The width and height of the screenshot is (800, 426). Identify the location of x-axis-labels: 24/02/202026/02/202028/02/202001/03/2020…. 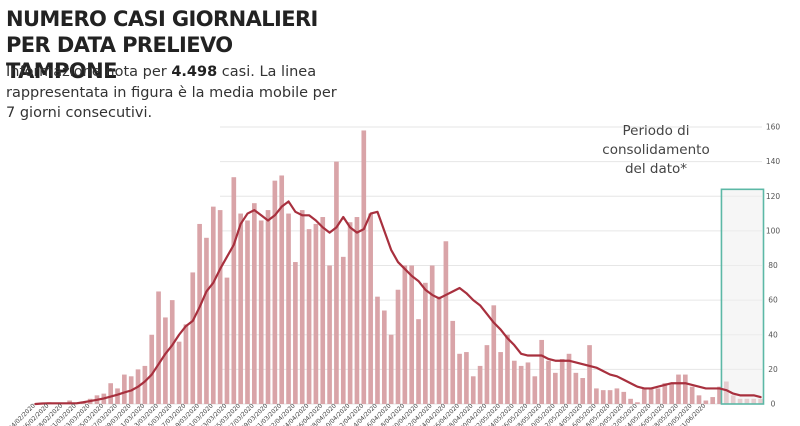
(357, 414).